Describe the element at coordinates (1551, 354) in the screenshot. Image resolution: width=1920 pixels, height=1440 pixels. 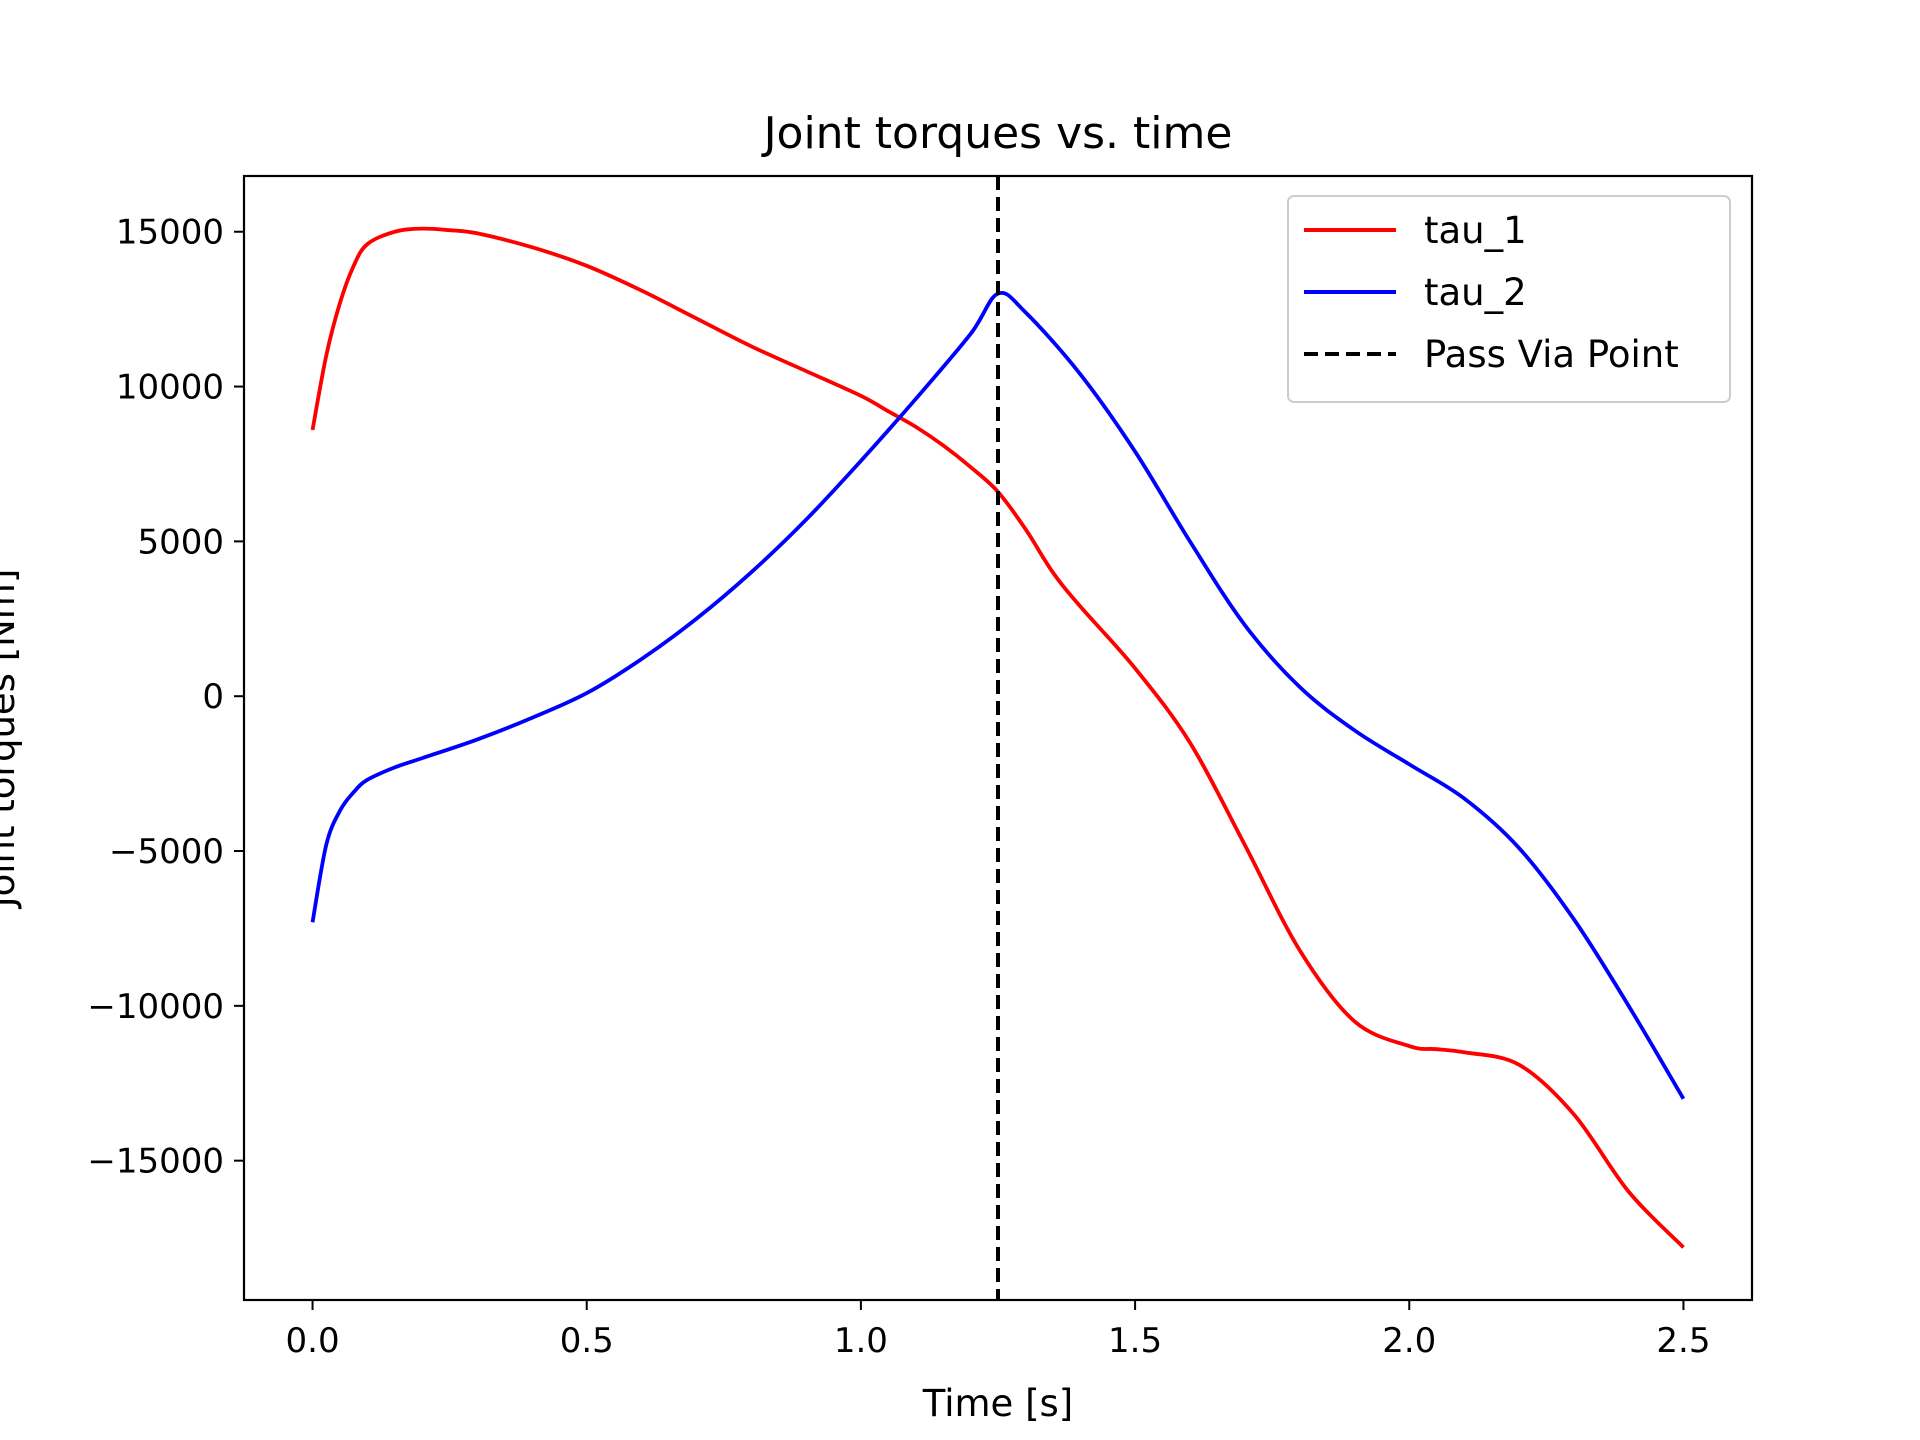
I see `legend-label: Pass Via Point` at that location.